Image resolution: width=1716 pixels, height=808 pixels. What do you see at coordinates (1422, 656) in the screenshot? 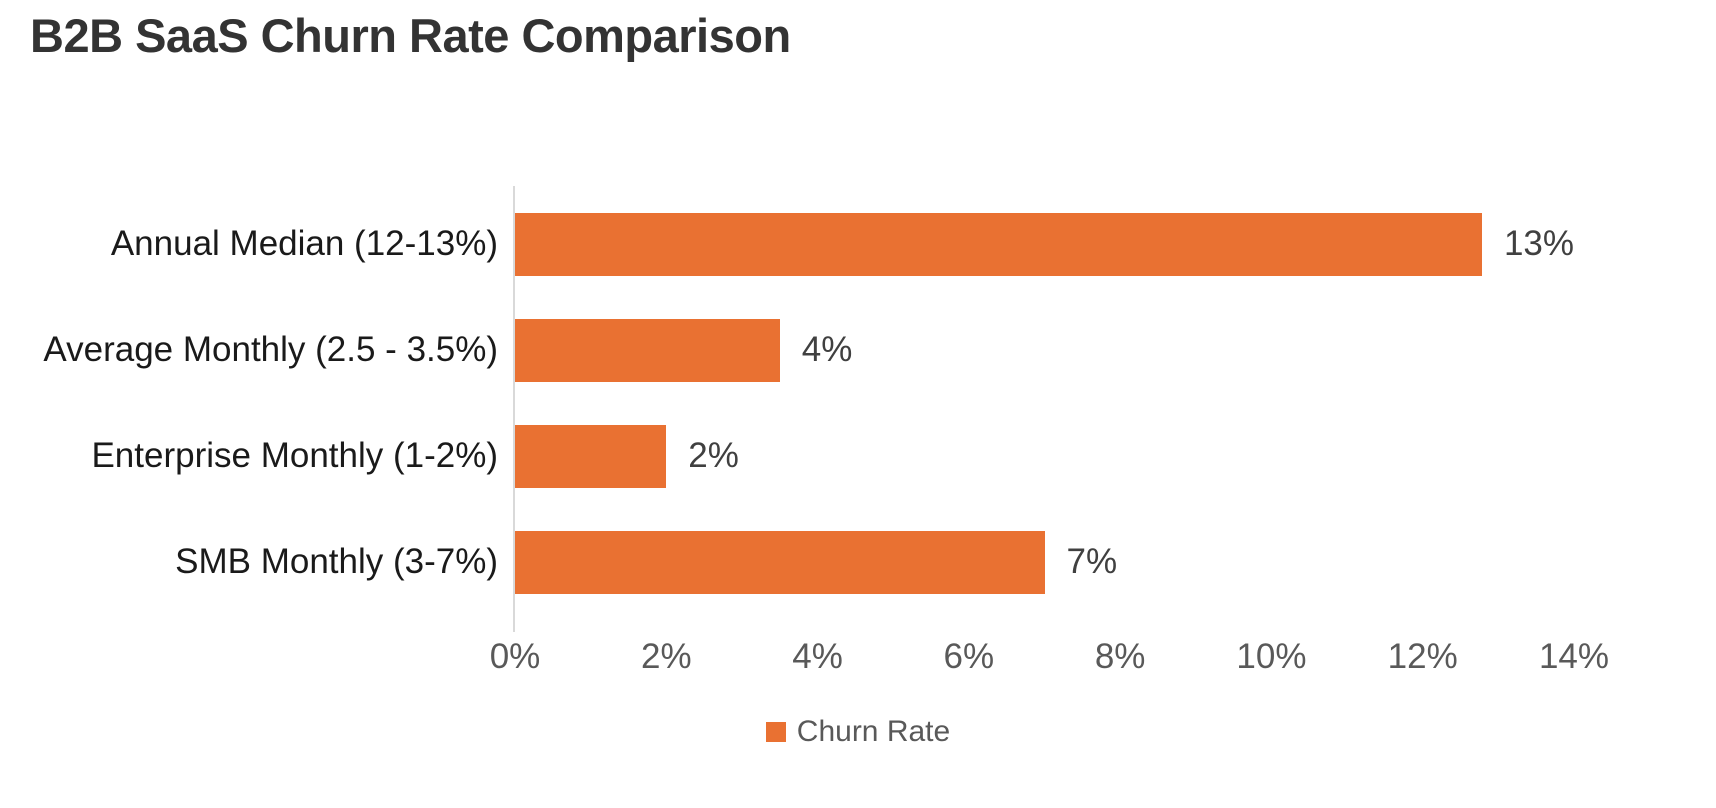
I see `x-tick: 12%` at bounding box center [1422, 656].